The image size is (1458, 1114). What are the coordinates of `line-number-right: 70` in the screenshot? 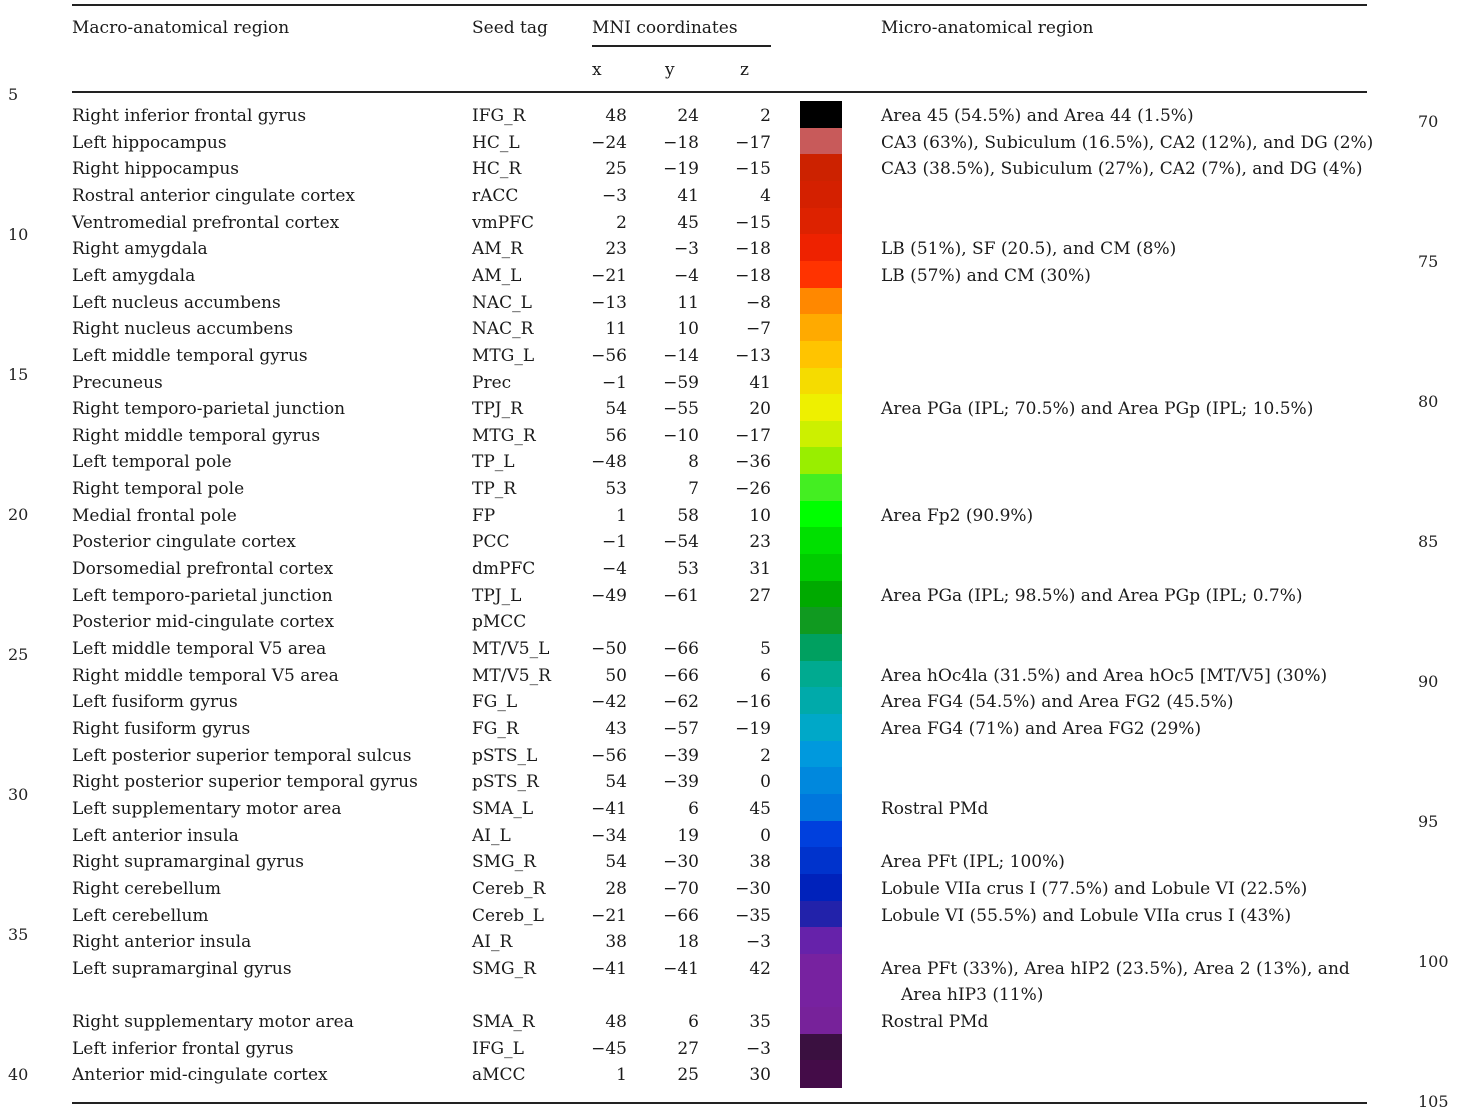 It's located at (1428, 121).